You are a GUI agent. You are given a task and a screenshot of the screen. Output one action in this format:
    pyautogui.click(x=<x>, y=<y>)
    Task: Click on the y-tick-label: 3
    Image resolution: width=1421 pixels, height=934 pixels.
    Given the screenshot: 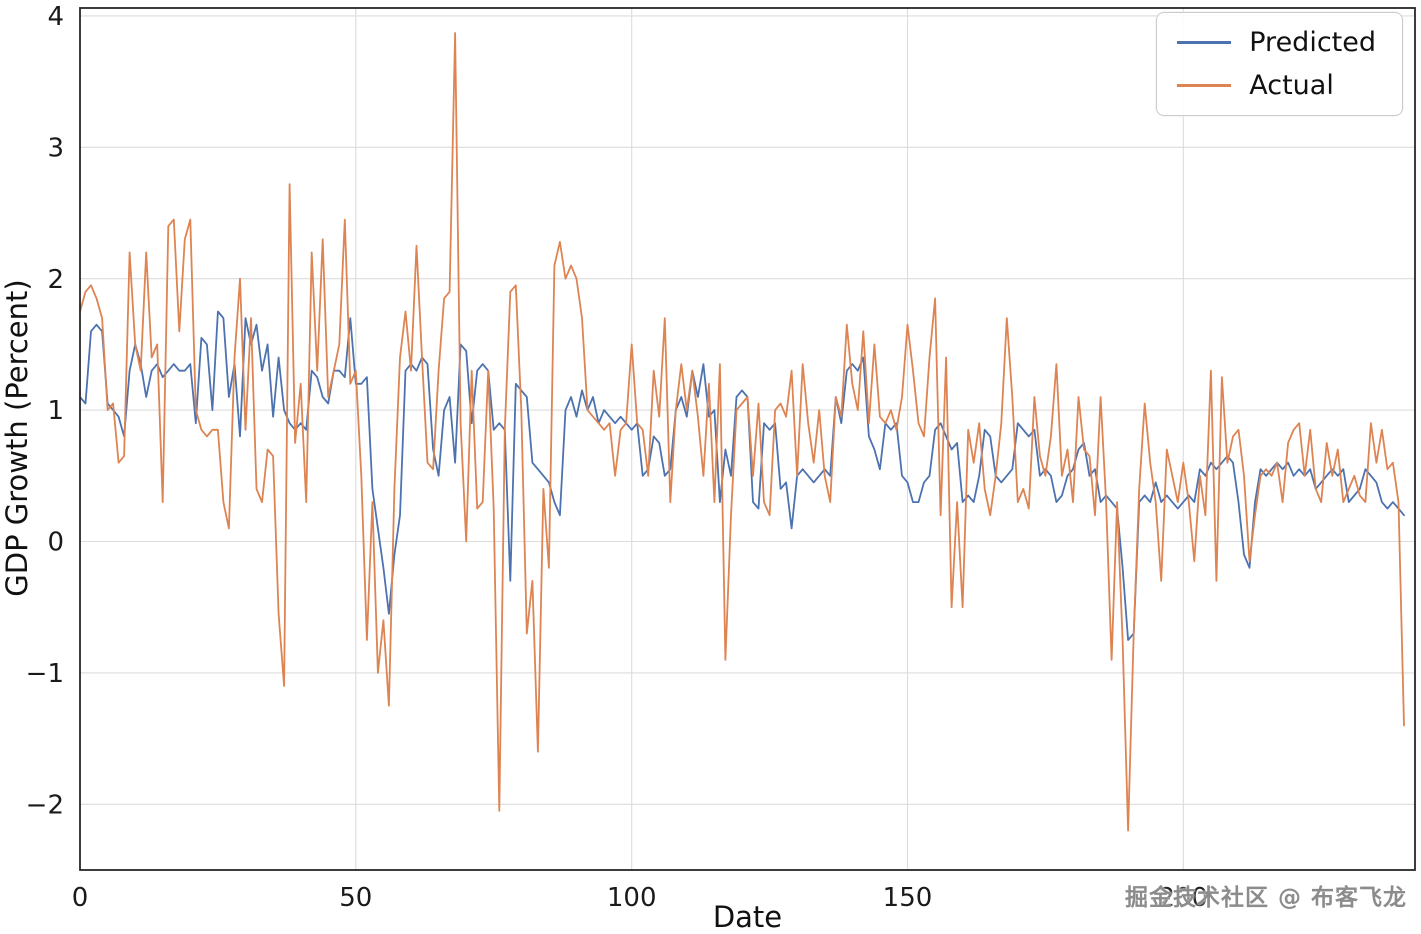 What is the action you would take?
    pyautogui.click(x=55, y=148)
    